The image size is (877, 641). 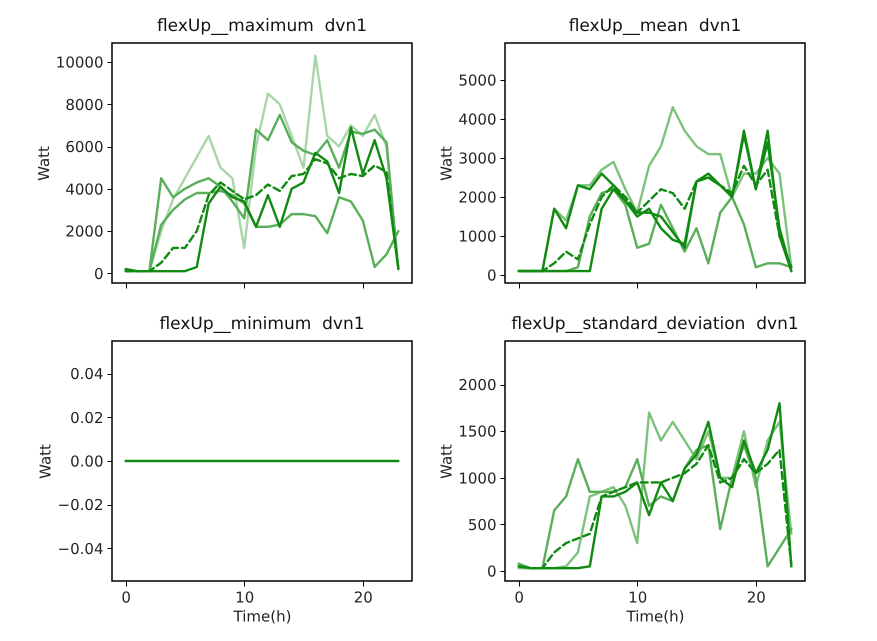 What do you see at coordinates (482, 525) in the screenshot?
I see `y-tick-label: 500` at bounding box center [482, 525].